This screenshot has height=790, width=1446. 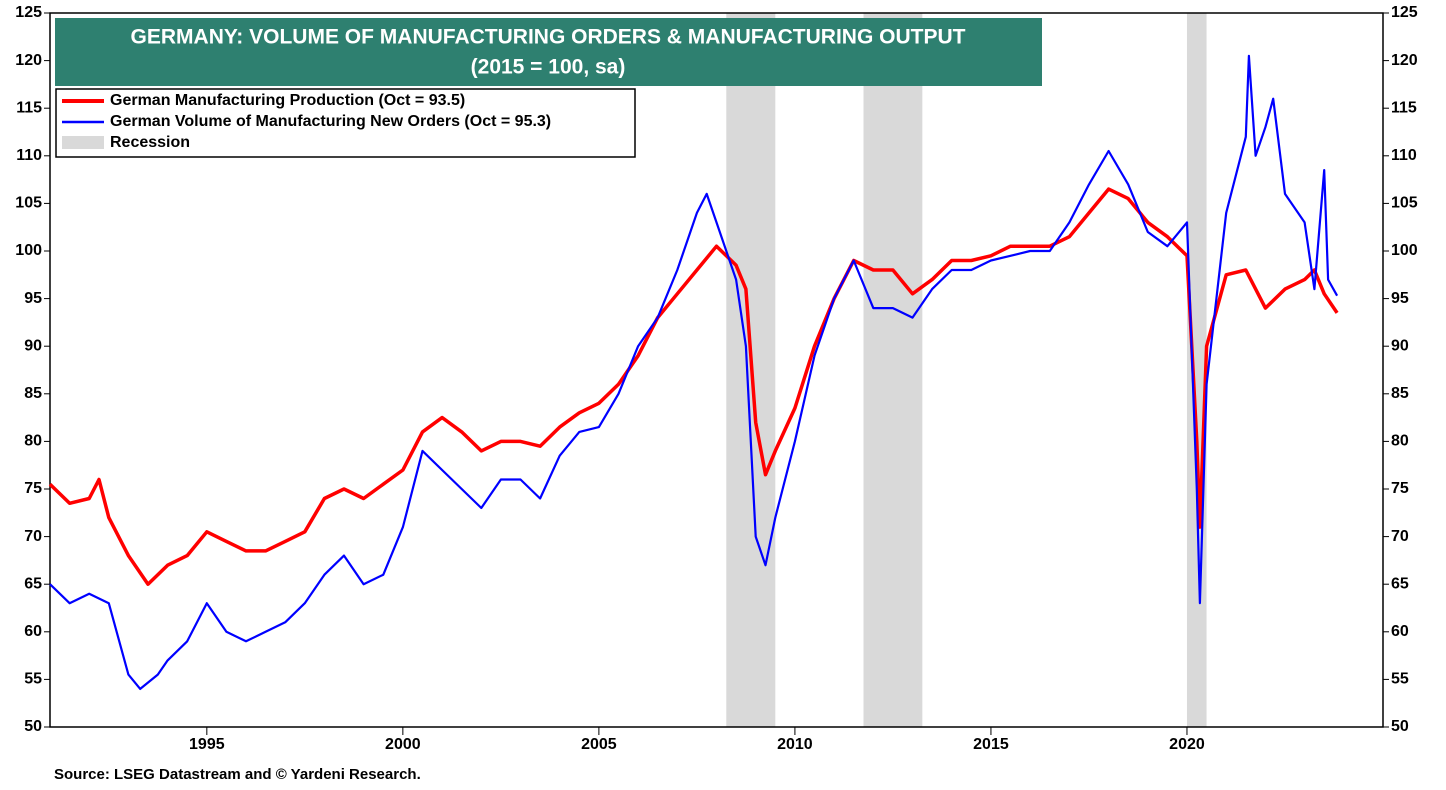 What do you see at coordinates (33, 583) in the screenshot?
I see `y-tick-label: 65` at bounding box center [33, 583].